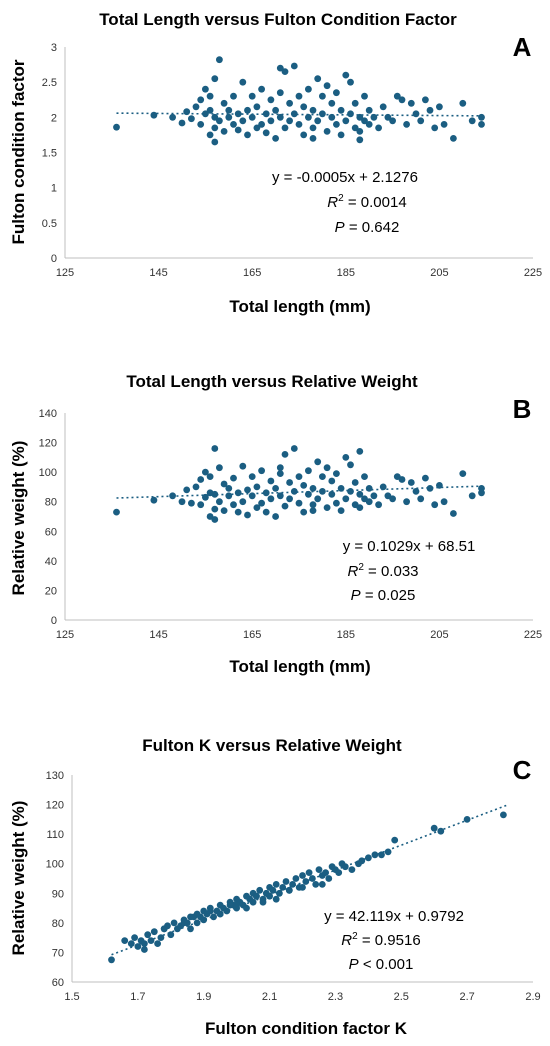 This screenshot has height=1046, width=550. What do you see at coordinates (382, 571) in the screenshot?
I see `r-squared: R2 = 0.033` at bounding box center [382, 571].